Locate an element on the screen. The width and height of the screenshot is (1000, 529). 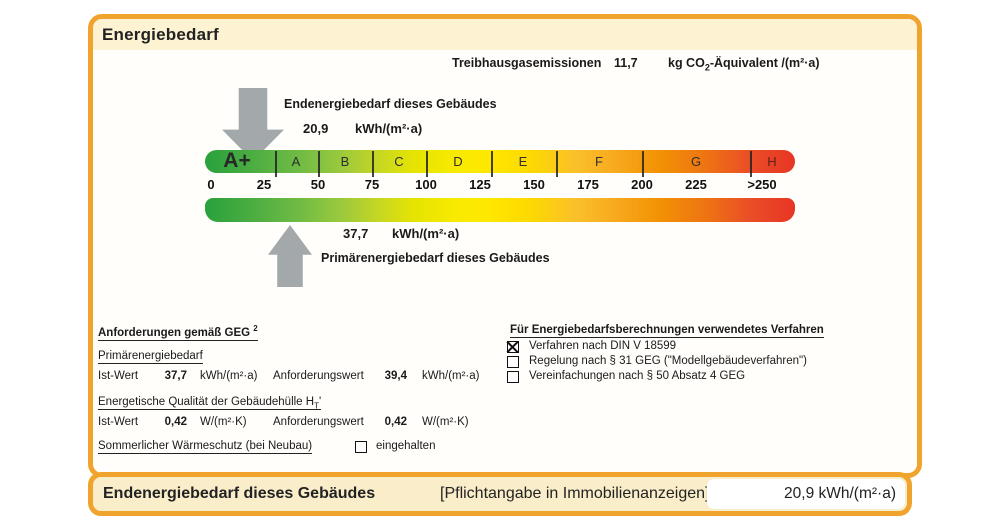
scale-tick: 200 is located at coordinates (642, 184).